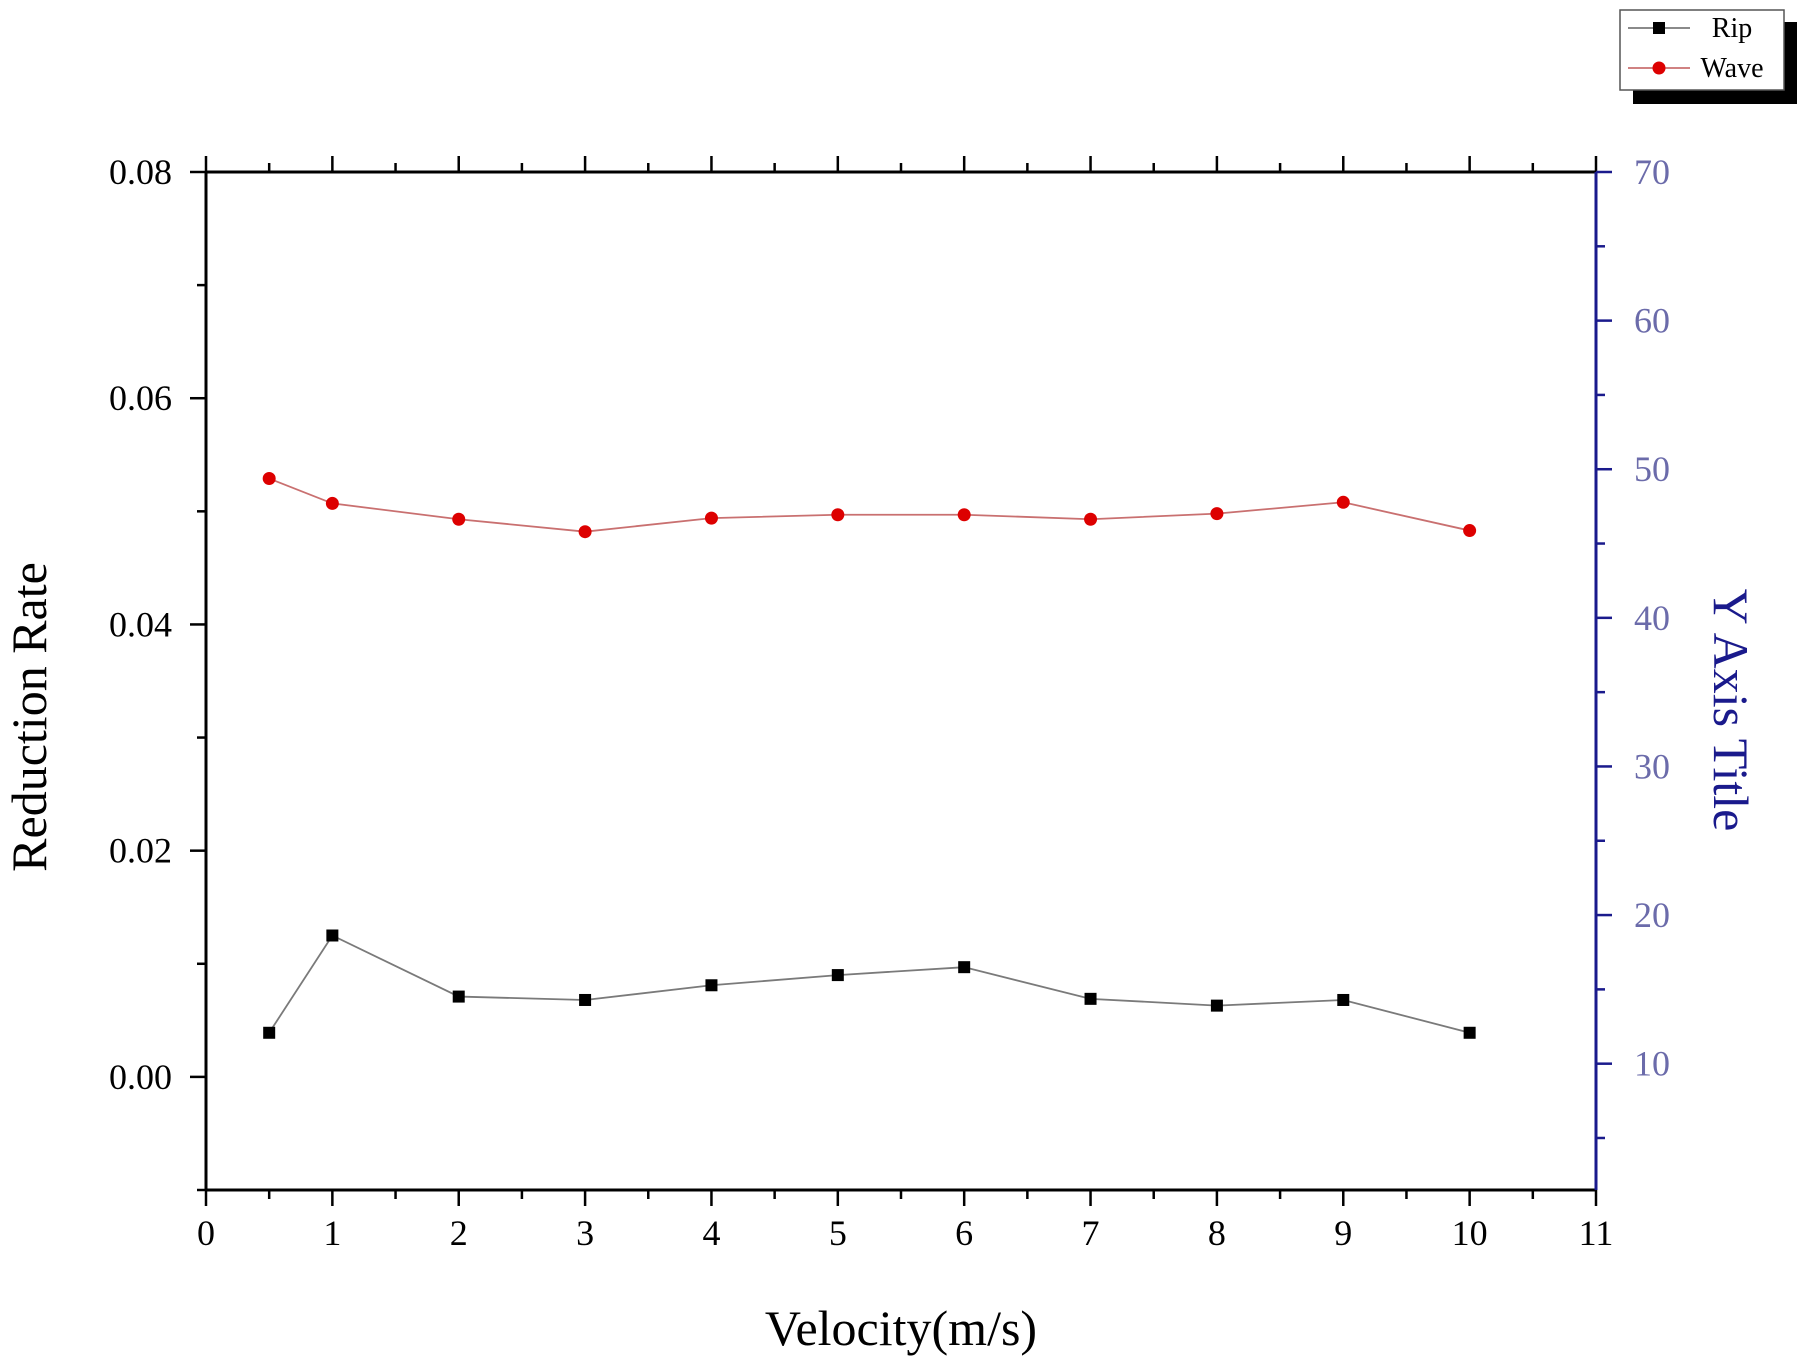 The image size is (1802, 1360). I want to click on x-tick-label: 8, so click(1217, 1233).